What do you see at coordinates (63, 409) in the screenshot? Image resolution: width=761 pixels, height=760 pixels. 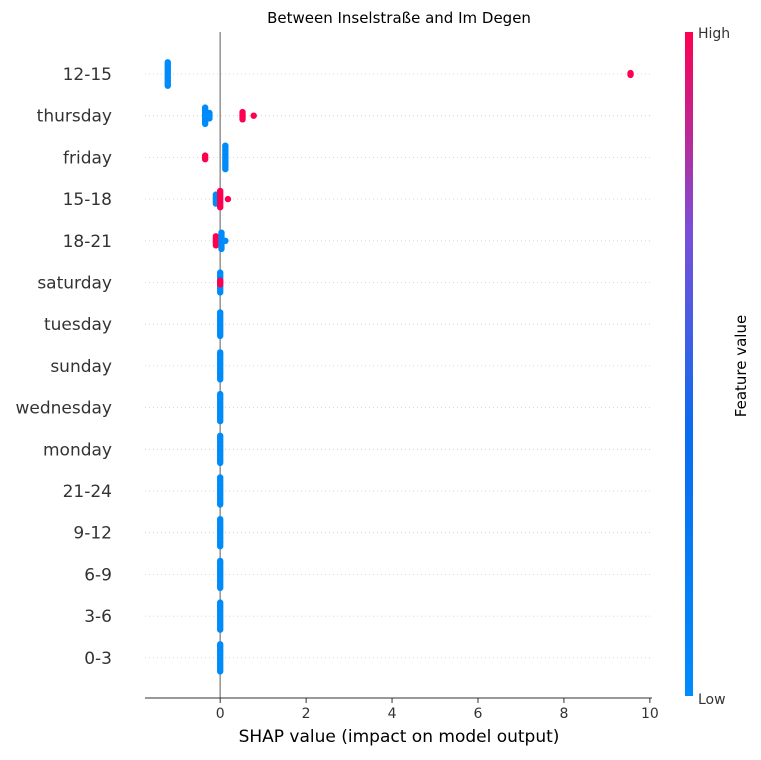 I see `feature-label: wednesday` at bounding box center [63, 409].